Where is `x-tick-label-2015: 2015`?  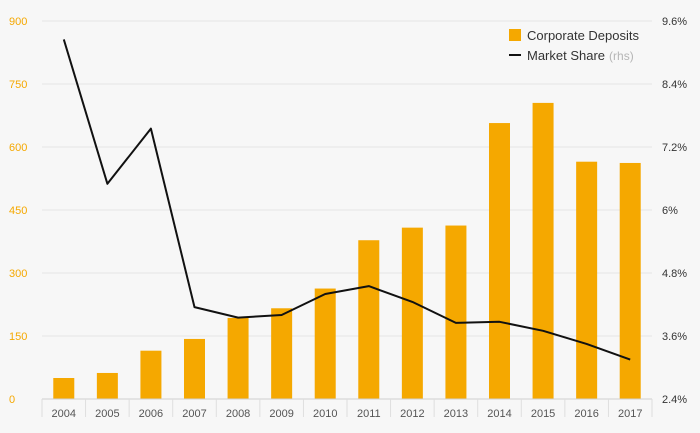 x-tick-label-2015: 2015 is located at coordinates (543, 414).